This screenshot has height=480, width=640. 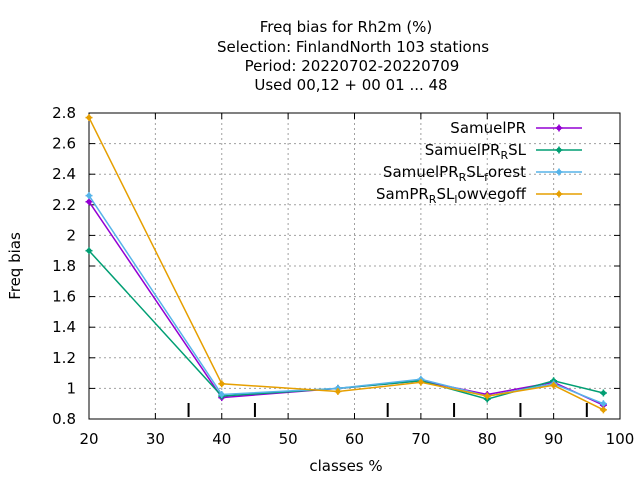 What do you see at coordinates (353, 47) in the screenshot?
I see `chart-title-line-2: Selection: FinlandNorth 103 stations` at bounding box center [353, 47].